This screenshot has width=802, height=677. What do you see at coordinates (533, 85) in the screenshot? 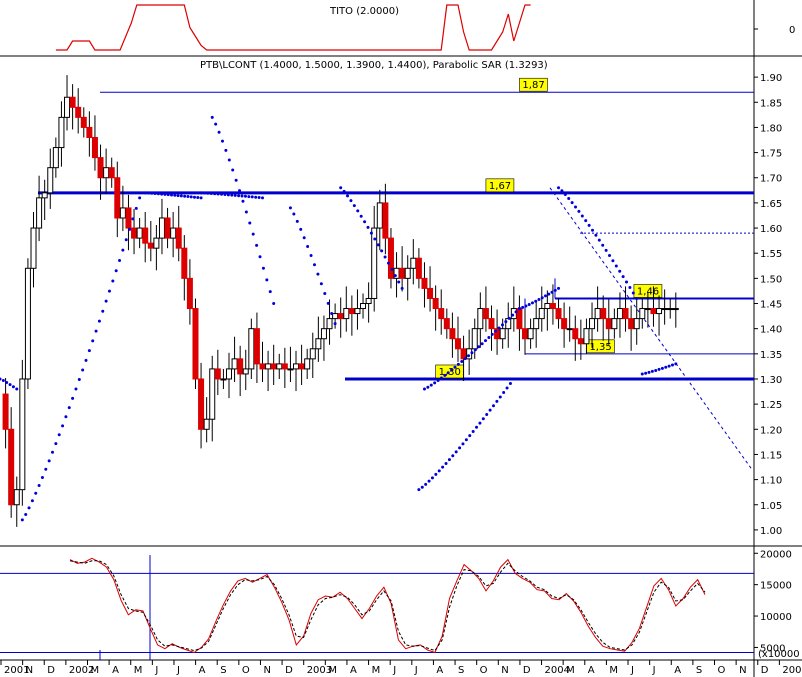
I see `level-badge-label: 1,87` at bounding box center [533, 85].